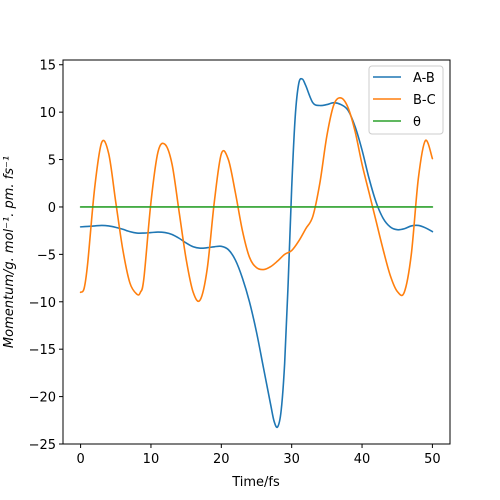  Describe the element at coordinates (255, 482) in the screenshot. I see `x-axis-label: Time/fs` at that location.